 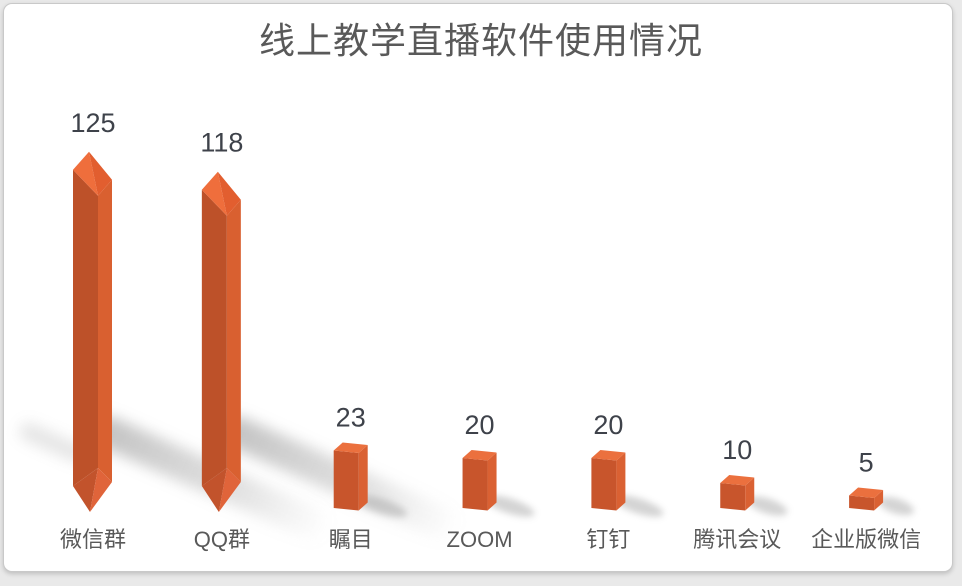 I want to click on value-label: 125, so click(x=92, y=123).